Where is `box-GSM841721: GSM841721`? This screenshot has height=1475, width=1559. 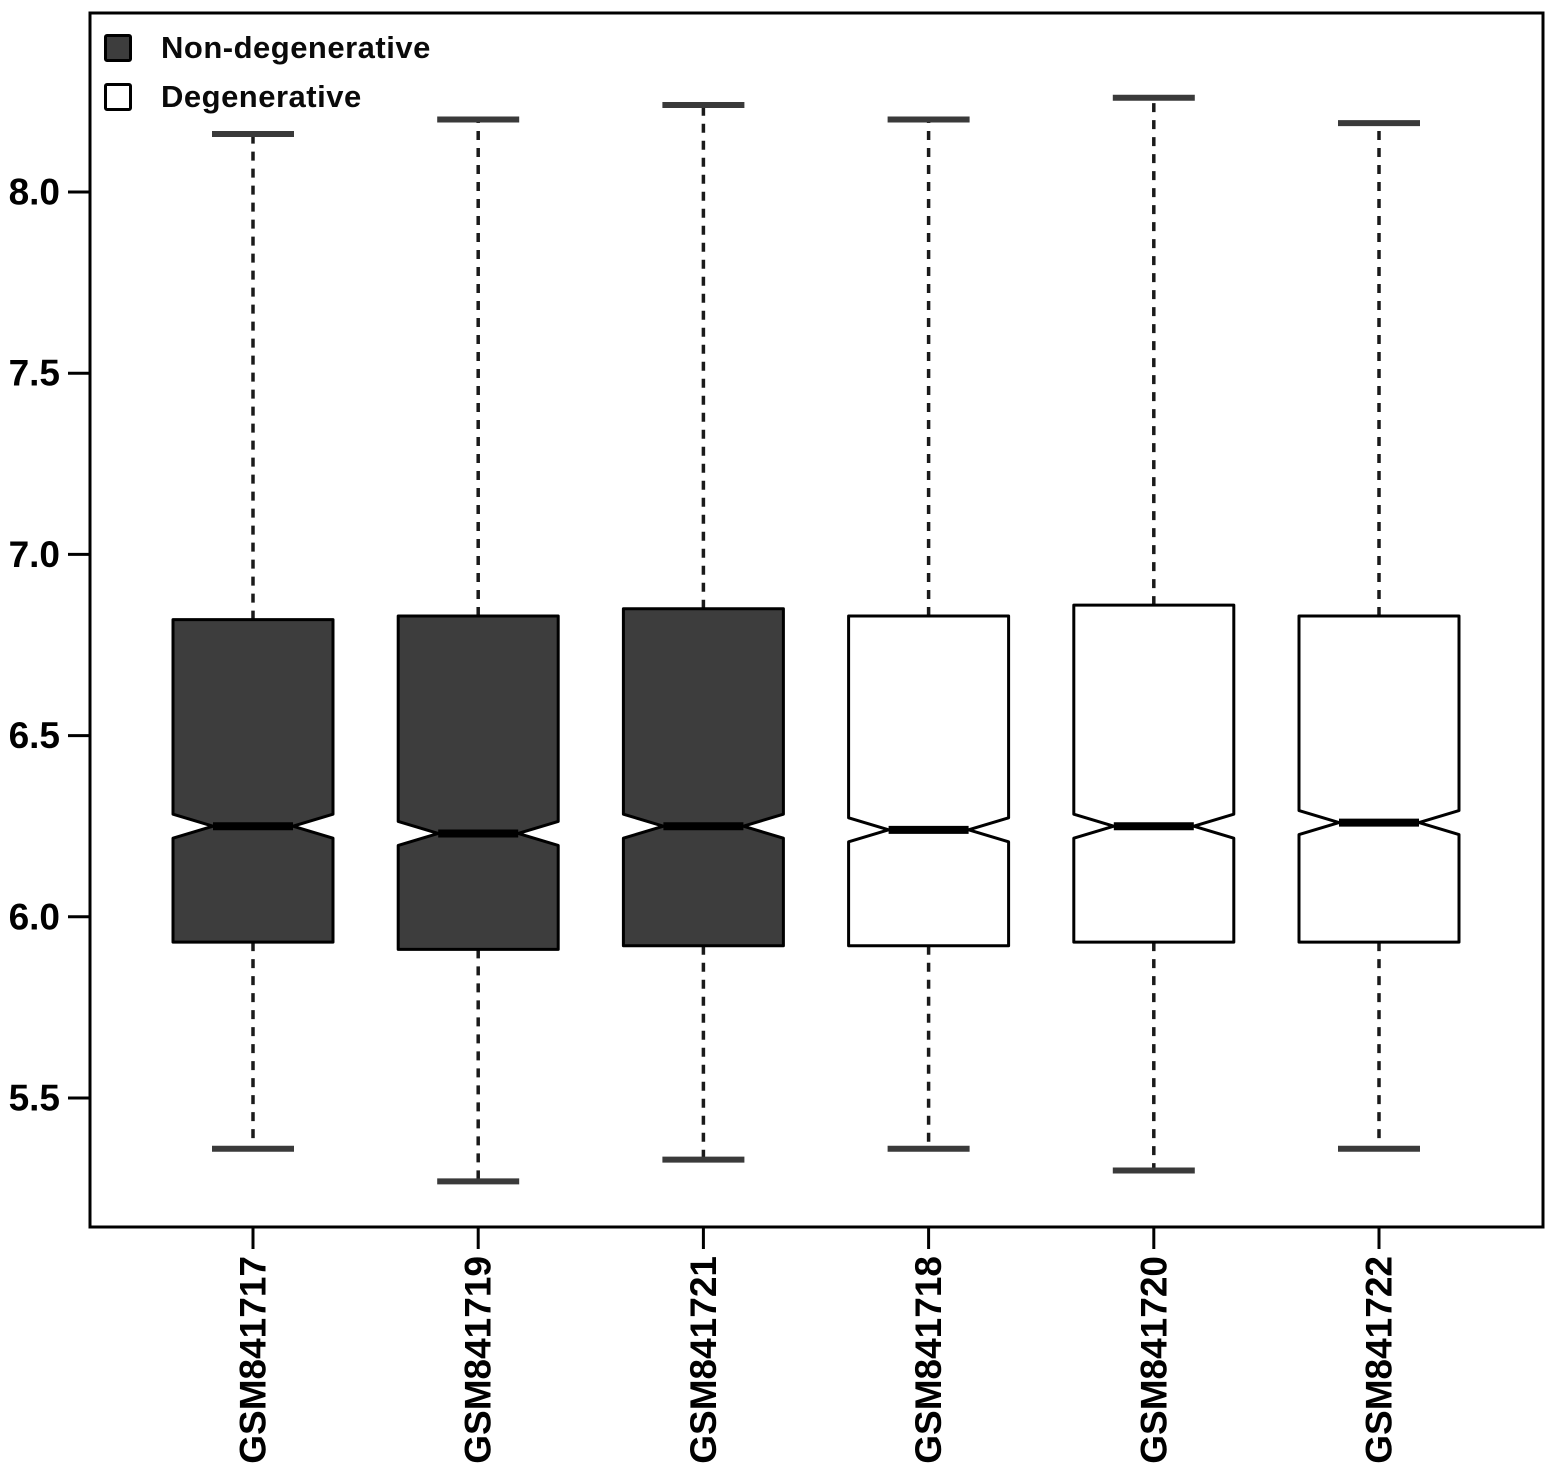
box-GSM841721: GSM841721 is located at coordinates (703, 783).